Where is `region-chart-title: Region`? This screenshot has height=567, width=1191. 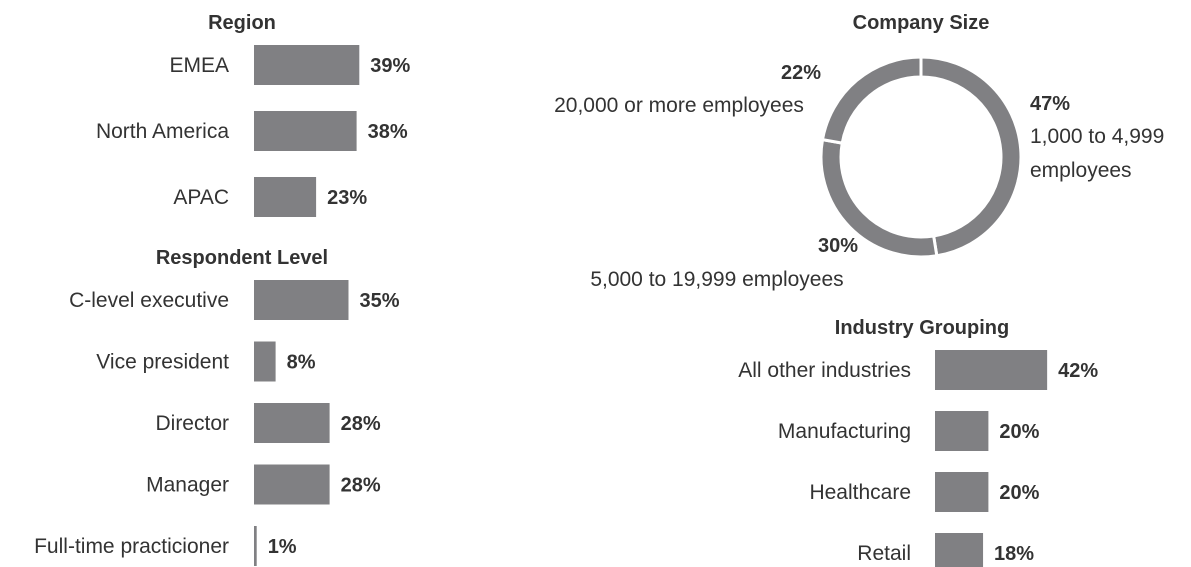
region-chart-title: Region is located at coordinates (242, 23).